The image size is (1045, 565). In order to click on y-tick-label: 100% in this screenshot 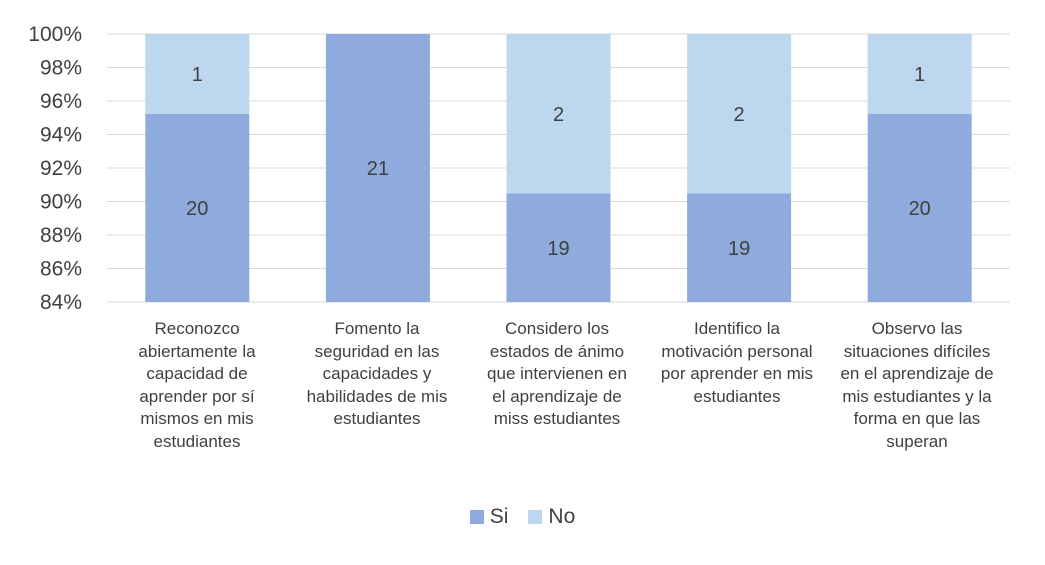, I will do `click(55, 34)`.